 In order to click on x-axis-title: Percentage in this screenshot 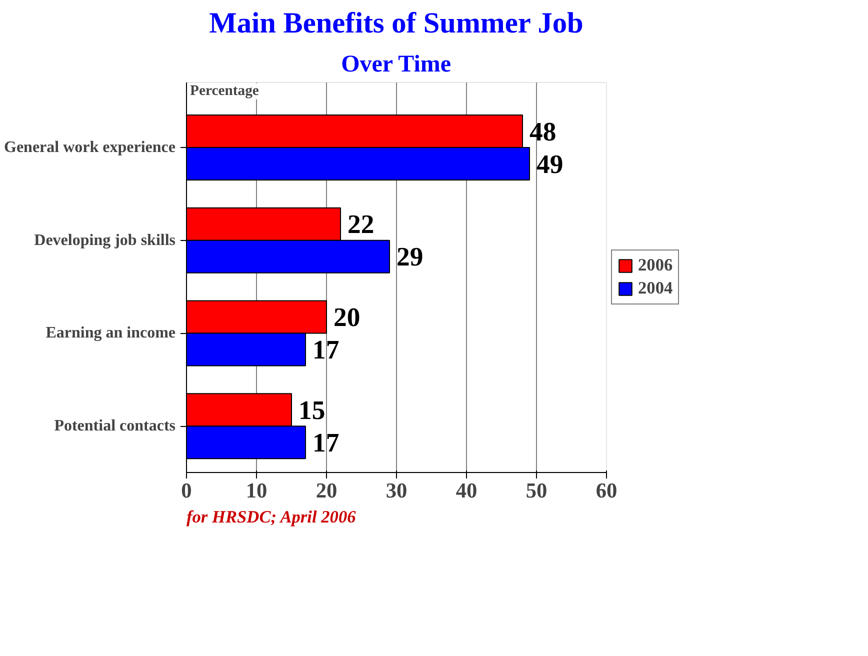, I will do `click(225, 91)`.